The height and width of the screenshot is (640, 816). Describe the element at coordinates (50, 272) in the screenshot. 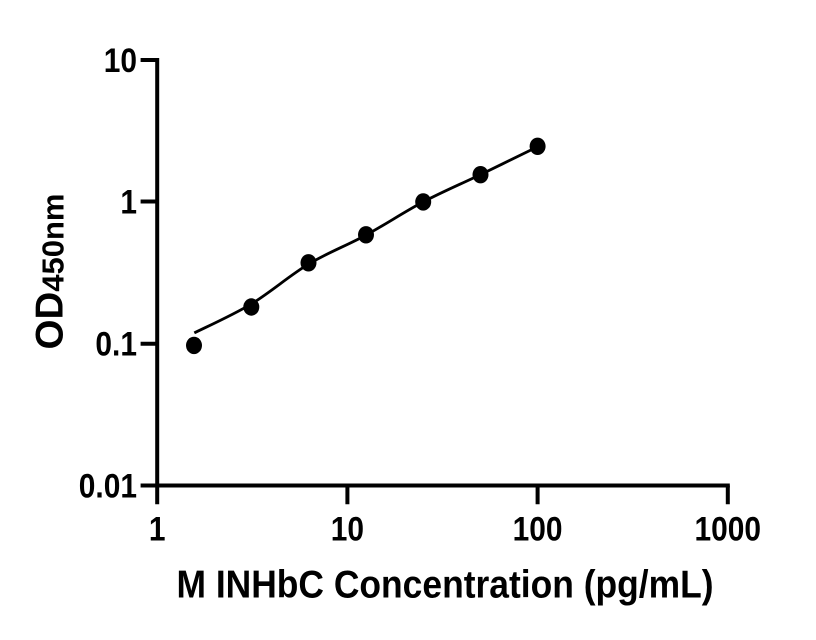

I see `svg-text: OD450nm` at that location.